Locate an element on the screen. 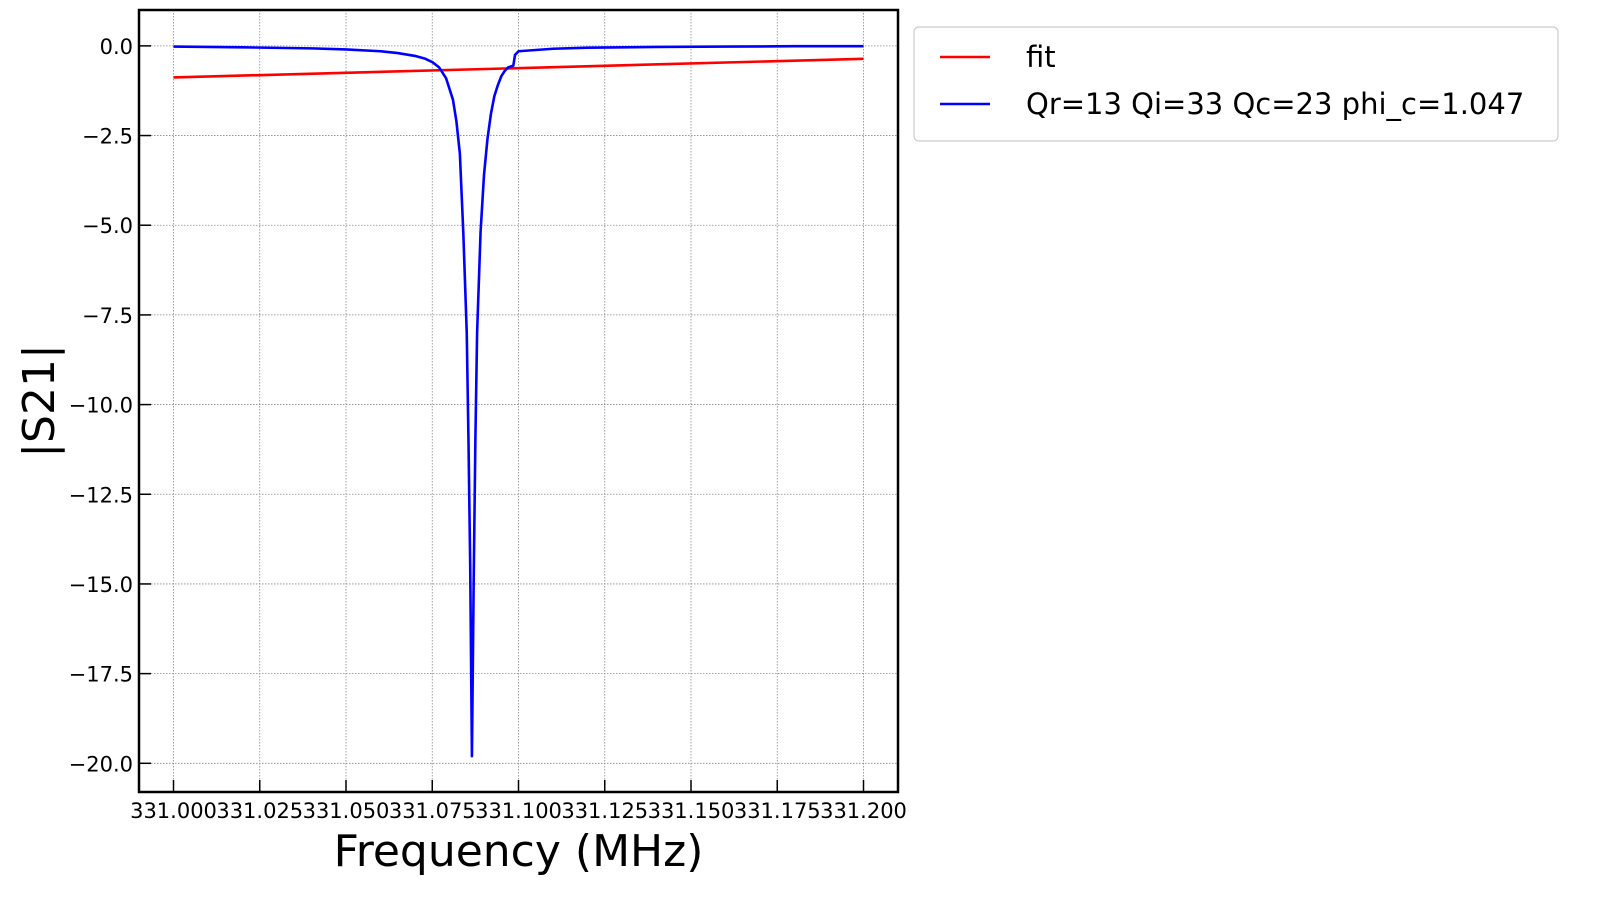 The width and height of the screenshot is (1603, 906). y-tick-label: −7.5 is located at coordinates (107, 316).